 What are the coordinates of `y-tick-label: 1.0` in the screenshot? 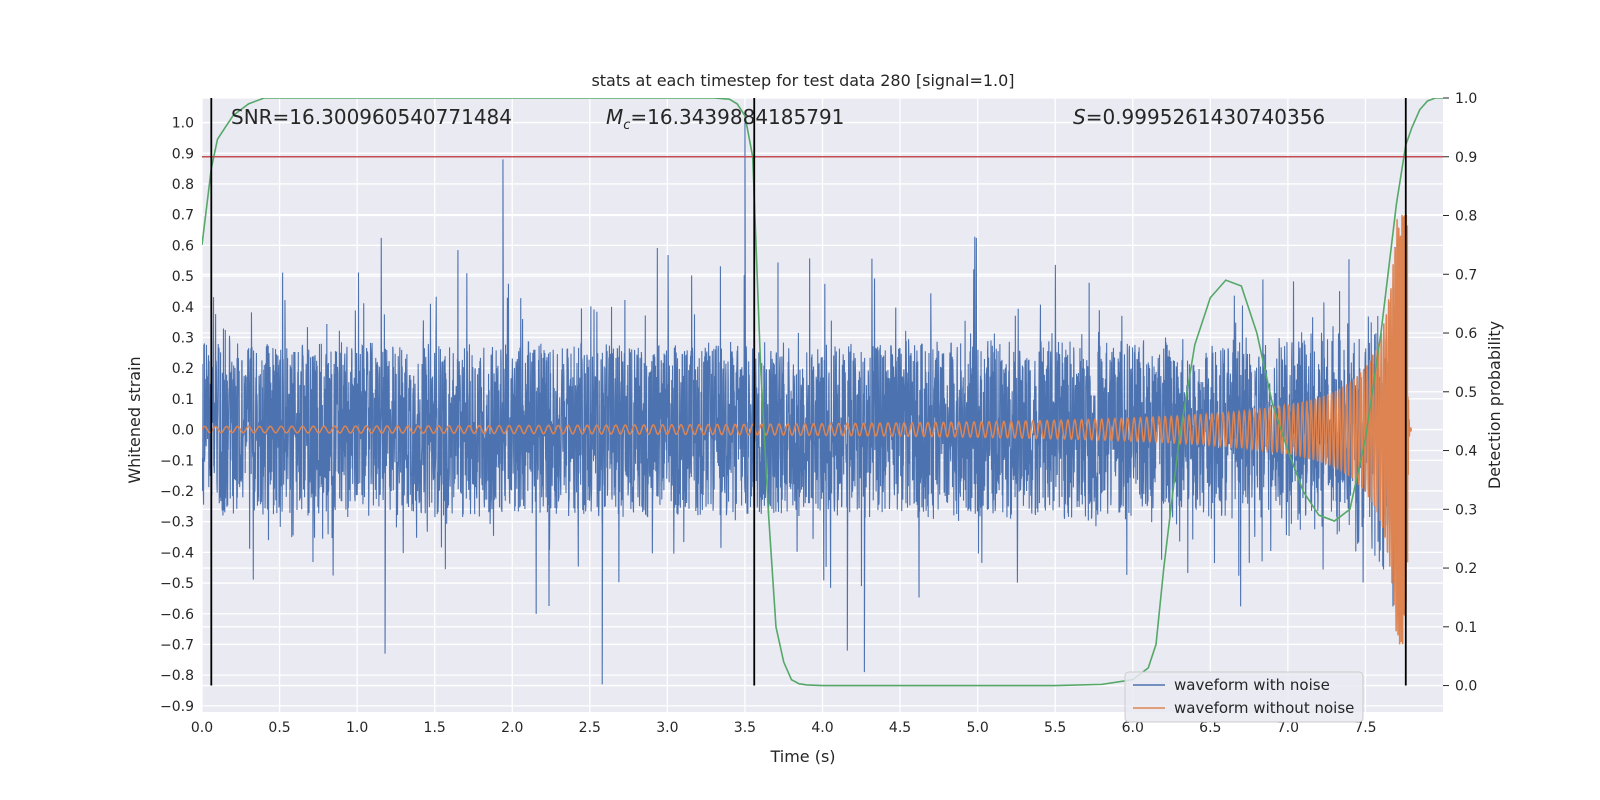 It's located at (183, 124).